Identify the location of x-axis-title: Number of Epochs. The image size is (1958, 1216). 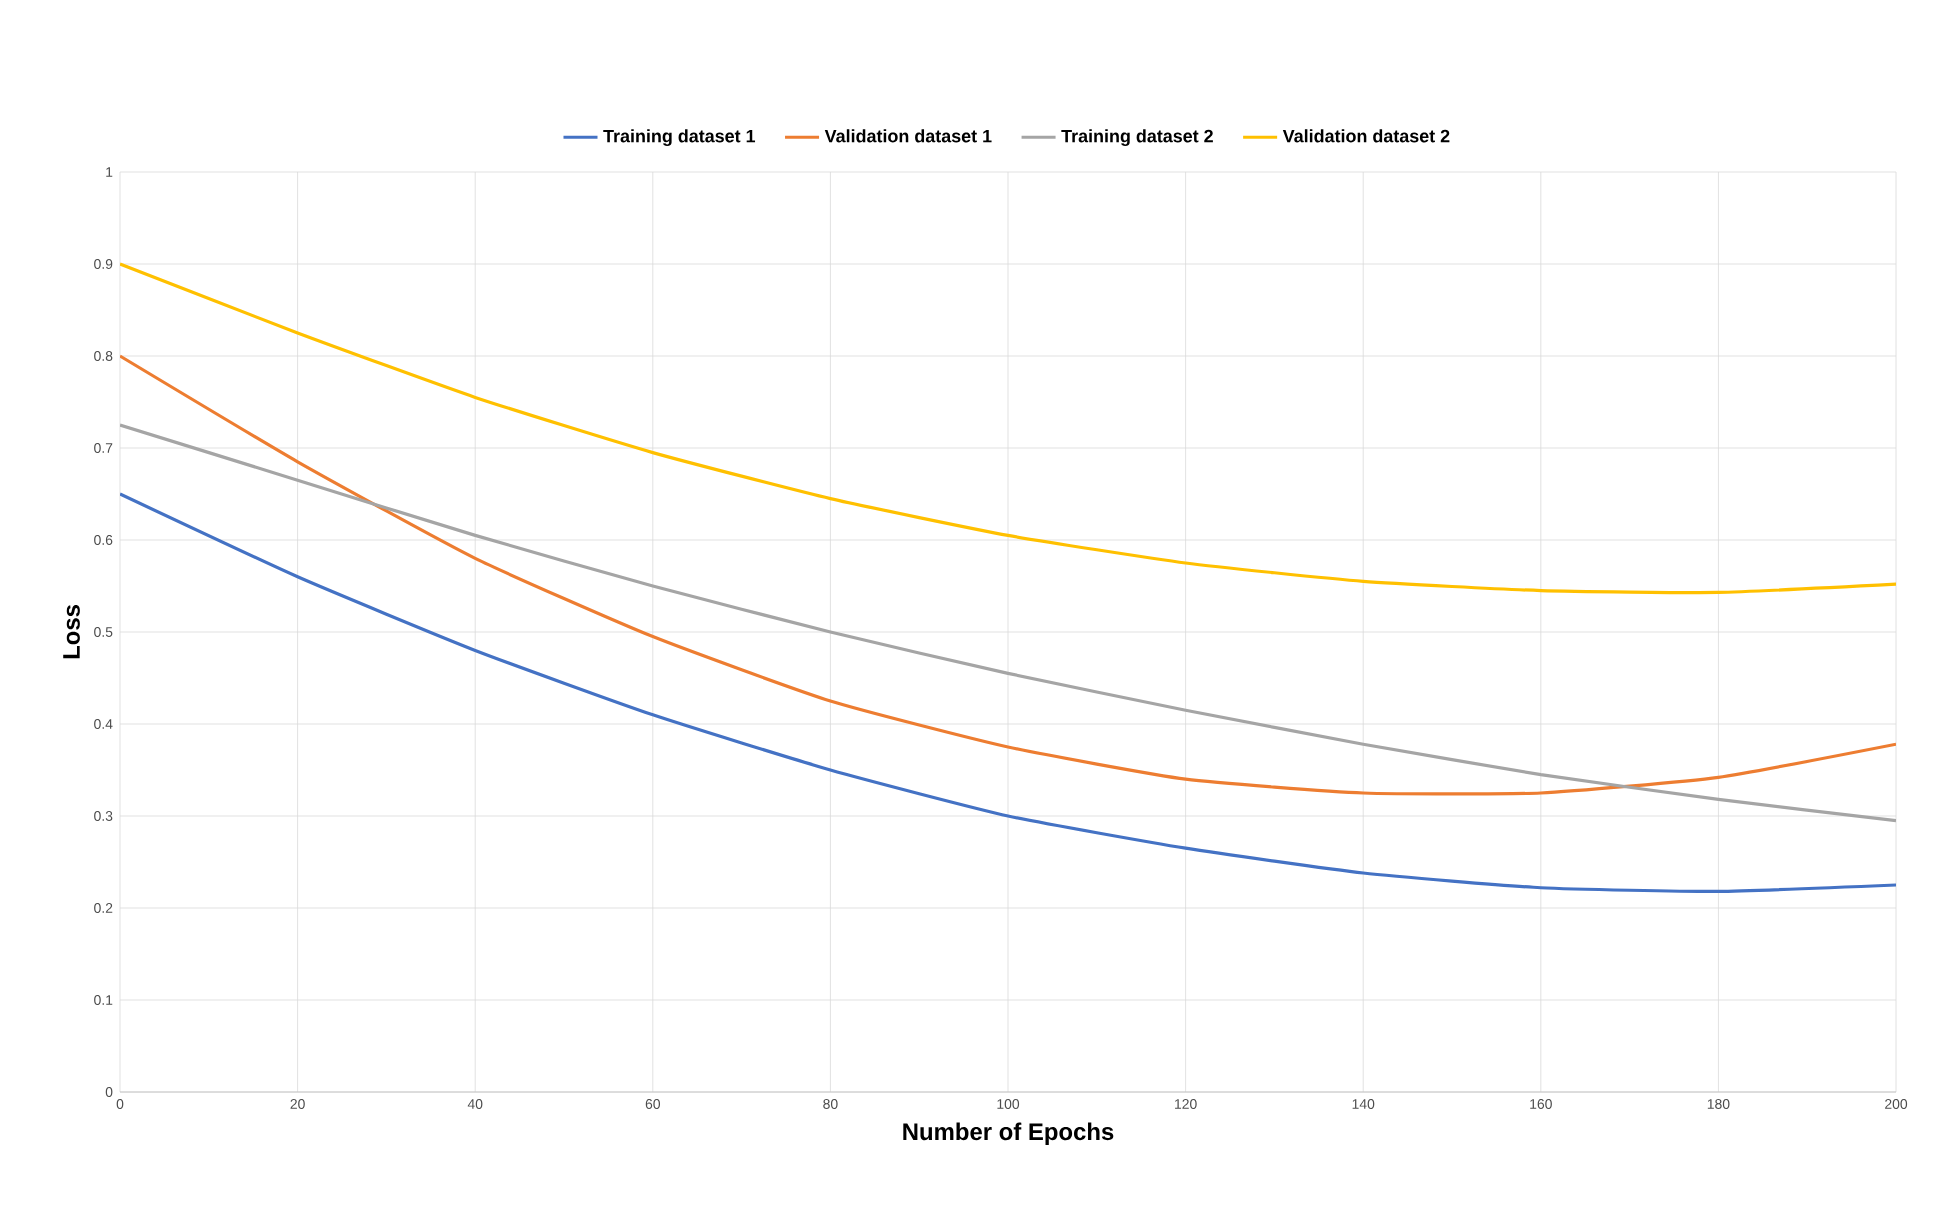
(1008, 1133).